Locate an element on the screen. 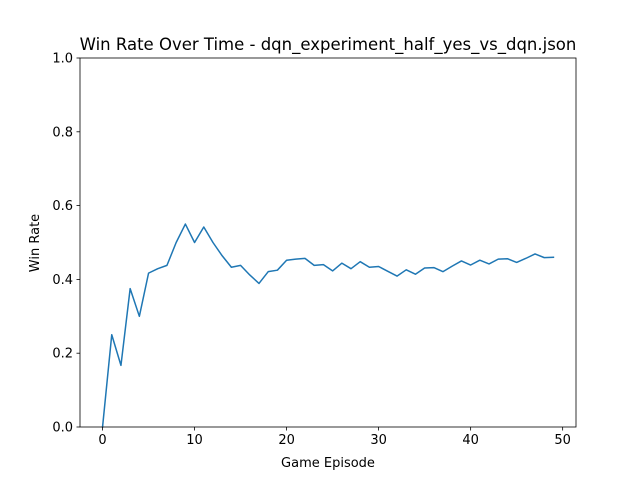 The image size is (640, 480). y-tick-label-3: 0.6 is located at coordinates (62, 206).